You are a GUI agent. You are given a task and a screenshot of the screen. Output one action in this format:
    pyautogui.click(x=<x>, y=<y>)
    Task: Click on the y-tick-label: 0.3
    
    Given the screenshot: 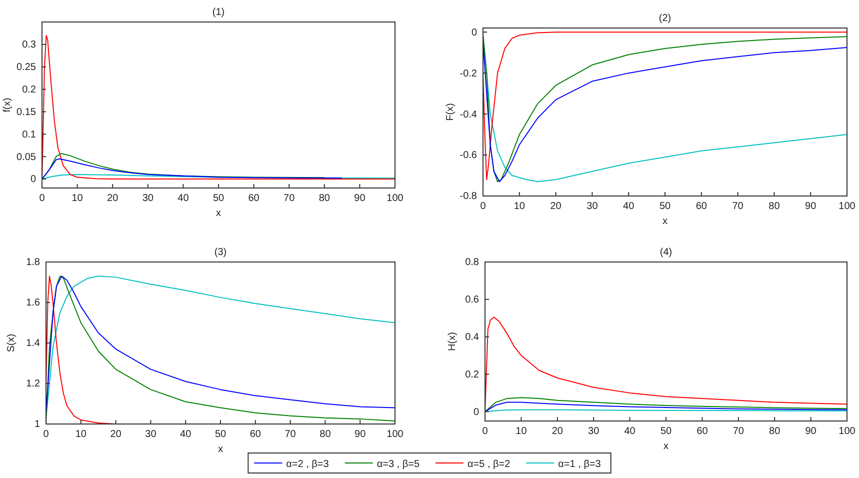 What is the action you would take?
    pyautogui.click(x=29, y=45)
    